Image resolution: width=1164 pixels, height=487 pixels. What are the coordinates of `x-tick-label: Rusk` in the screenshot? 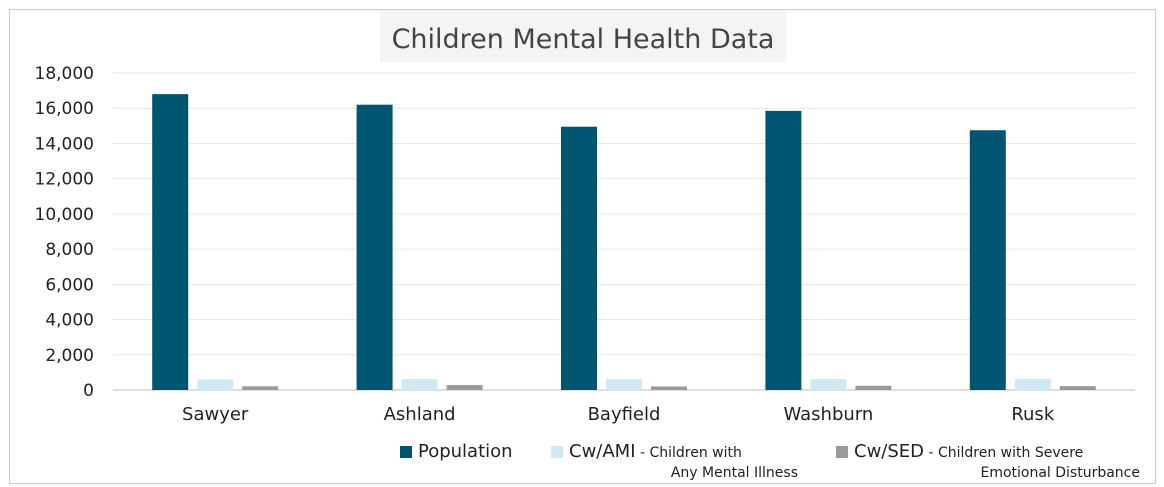 It's located at (1032, 414).